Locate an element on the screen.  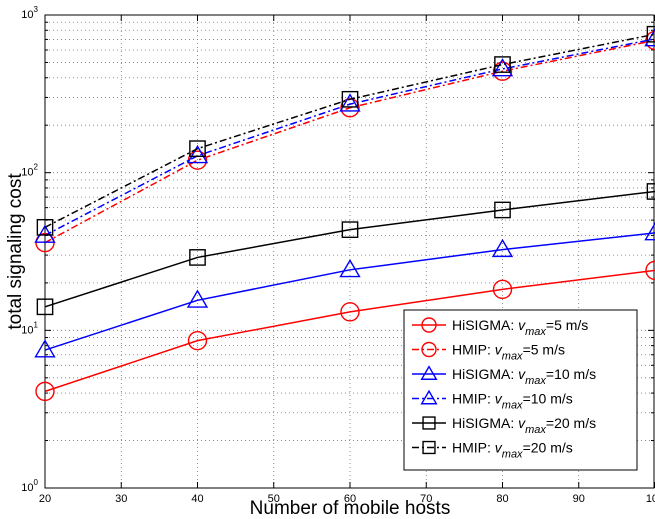
legend-label: HiSIGMA: vmax=5 m/s is located at coordinates (520, 327).